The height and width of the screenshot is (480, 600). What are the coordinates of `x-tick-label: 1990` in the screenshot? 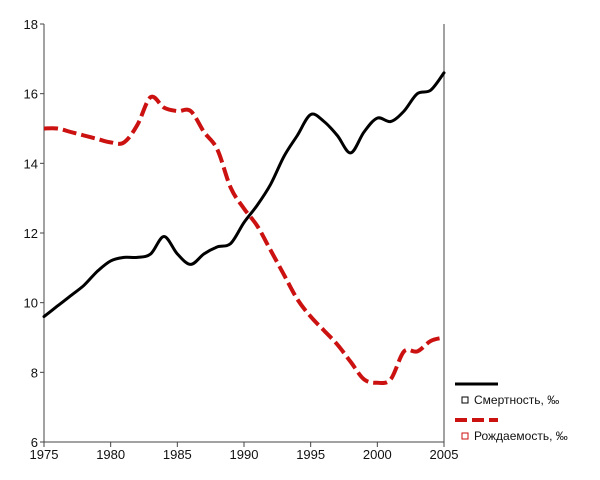 It's located at (244, 454).